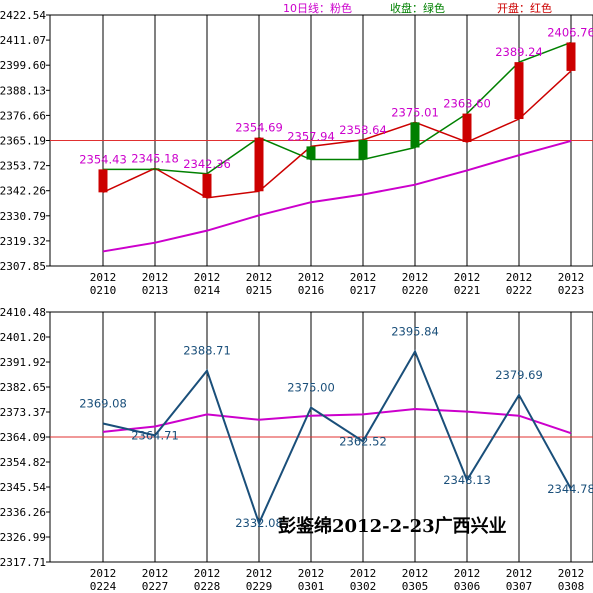 The image size is (593, 593). I want to click on candle-value-label: 2345.18, so click(155, 158).